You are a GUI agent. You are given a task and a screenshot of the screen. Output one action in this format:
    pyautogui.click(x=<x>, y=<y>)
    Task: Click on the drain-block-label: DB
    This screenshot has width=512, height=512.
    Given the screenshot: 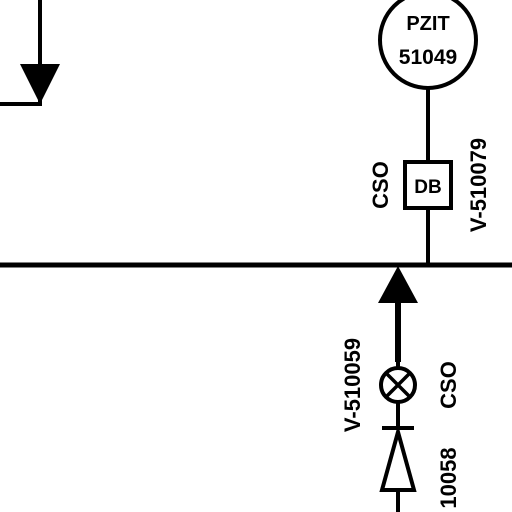 What is the action you would take?
    pyautogui.click(x=427, y=187)
    